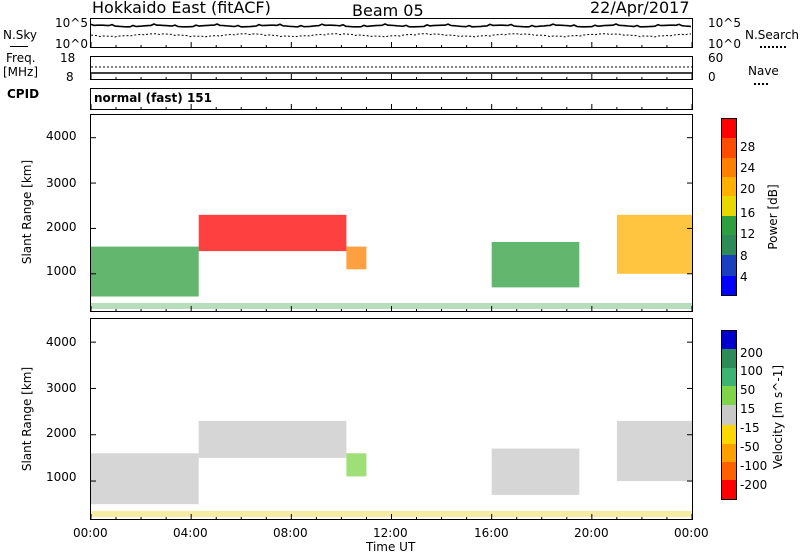  Describe the element at coordinates (491, 533) in the screenshot. I see `xtick-16: 16:00` at that location.